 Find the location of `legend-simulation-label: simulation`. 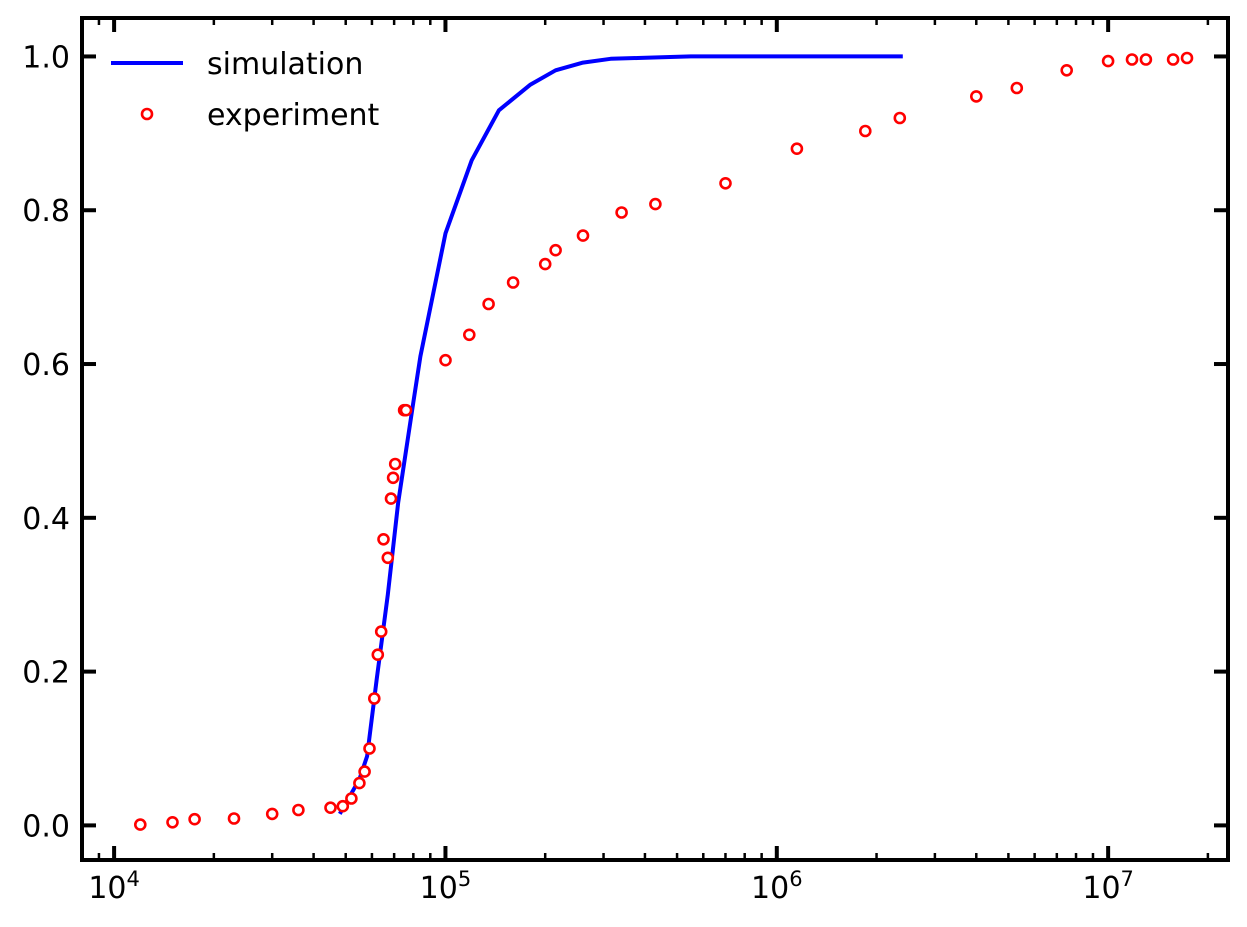

legend-simulation-label: simulation is located at coordinates (285, 64).